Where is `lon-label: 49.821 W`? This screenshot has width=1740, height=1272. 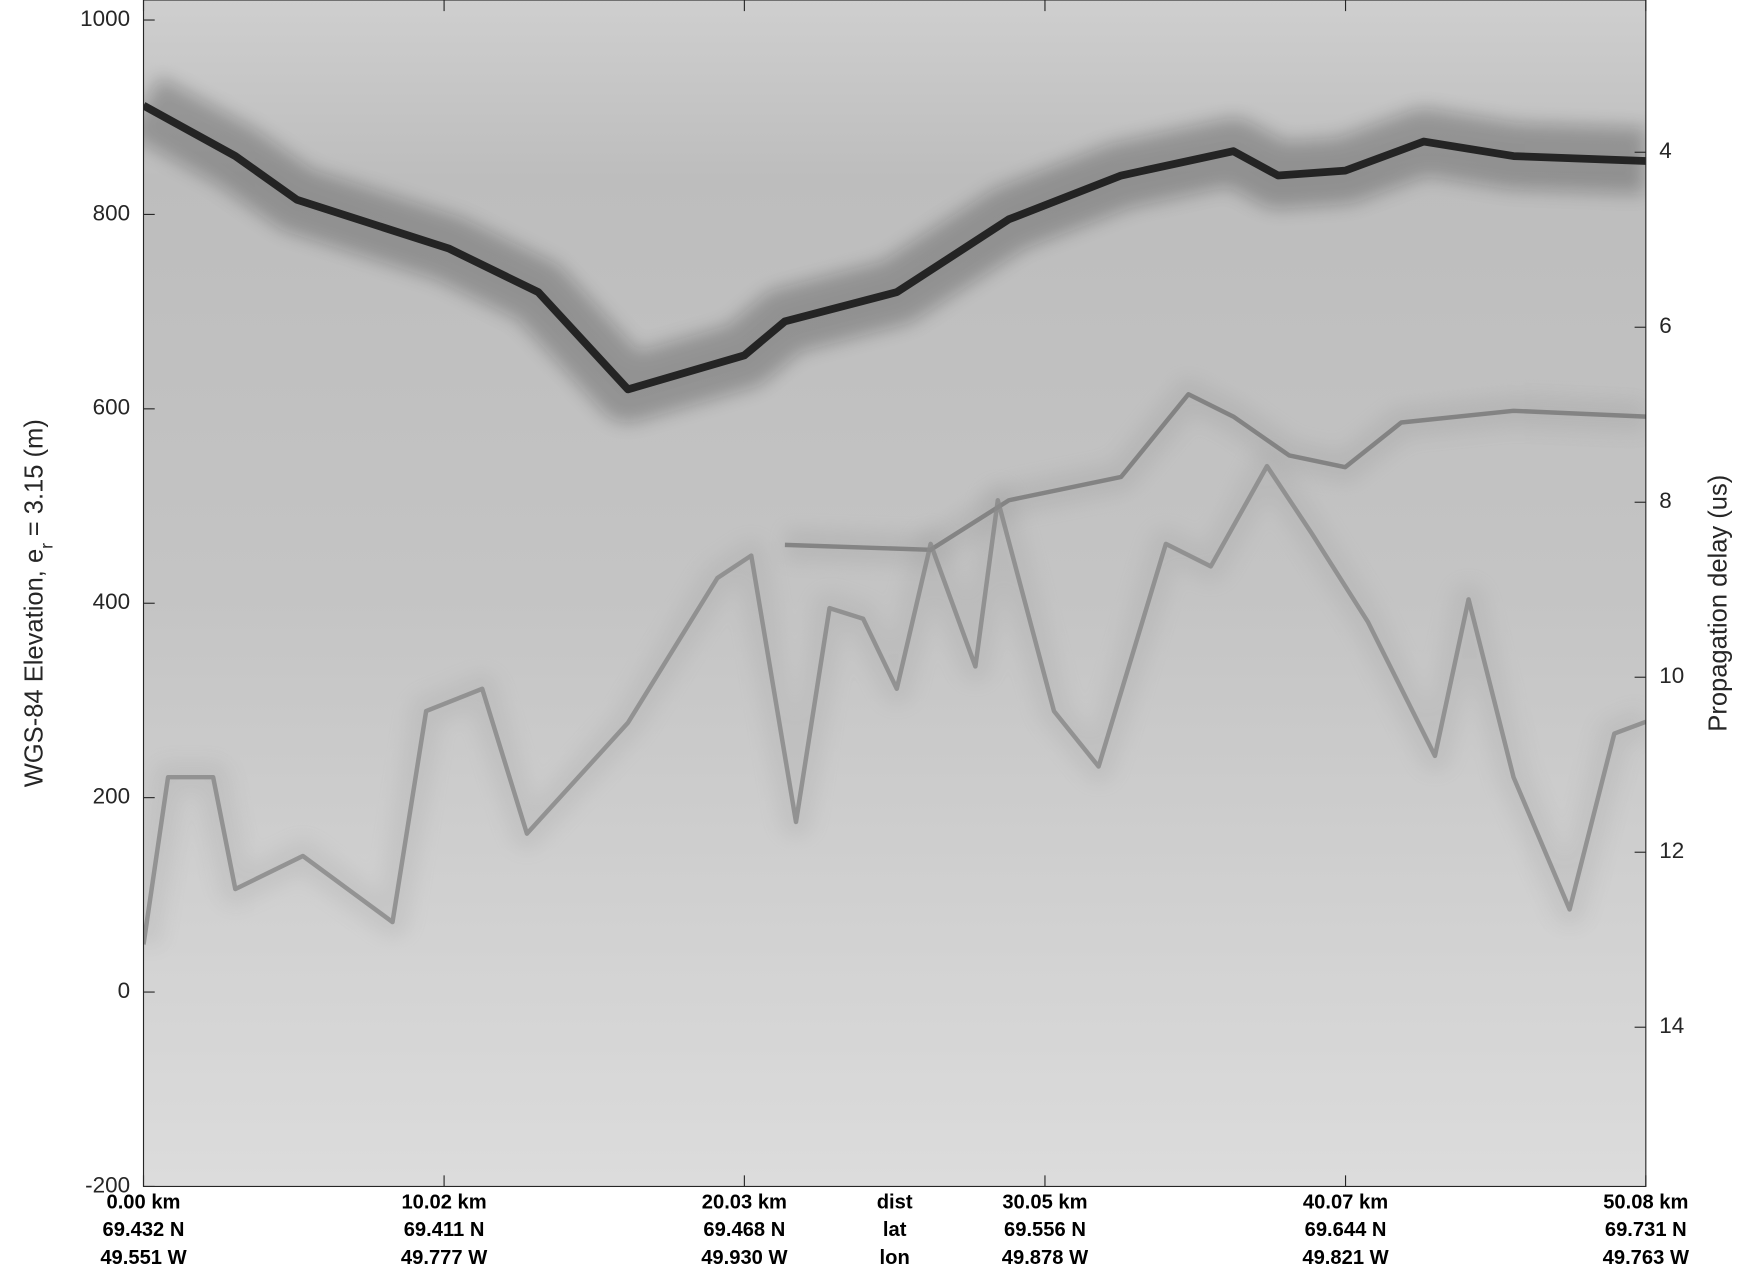 lon-label: 49.821 W is located at coordinates (1345, 1258).